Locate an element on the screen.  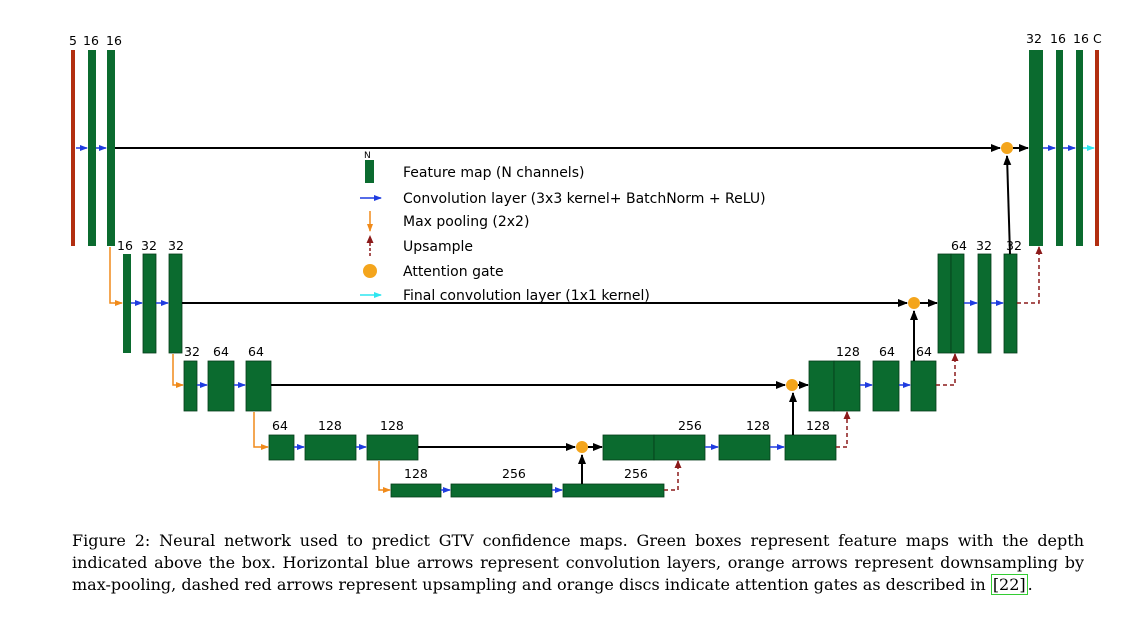
channel-label: 5 is located at coordinates (73, 40).